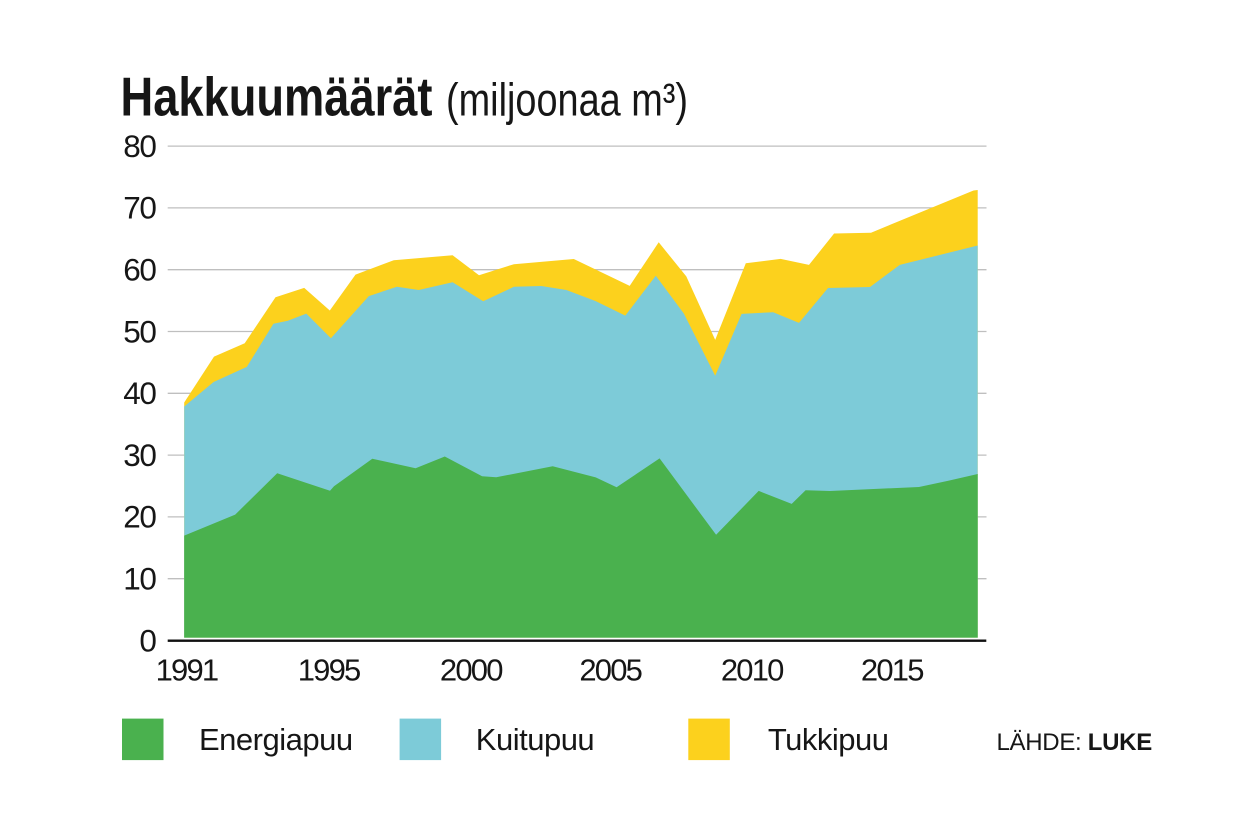 The width and height of the screenshot is (1240, 829). I want to click on svg-text: 1995, so click(329, 670).